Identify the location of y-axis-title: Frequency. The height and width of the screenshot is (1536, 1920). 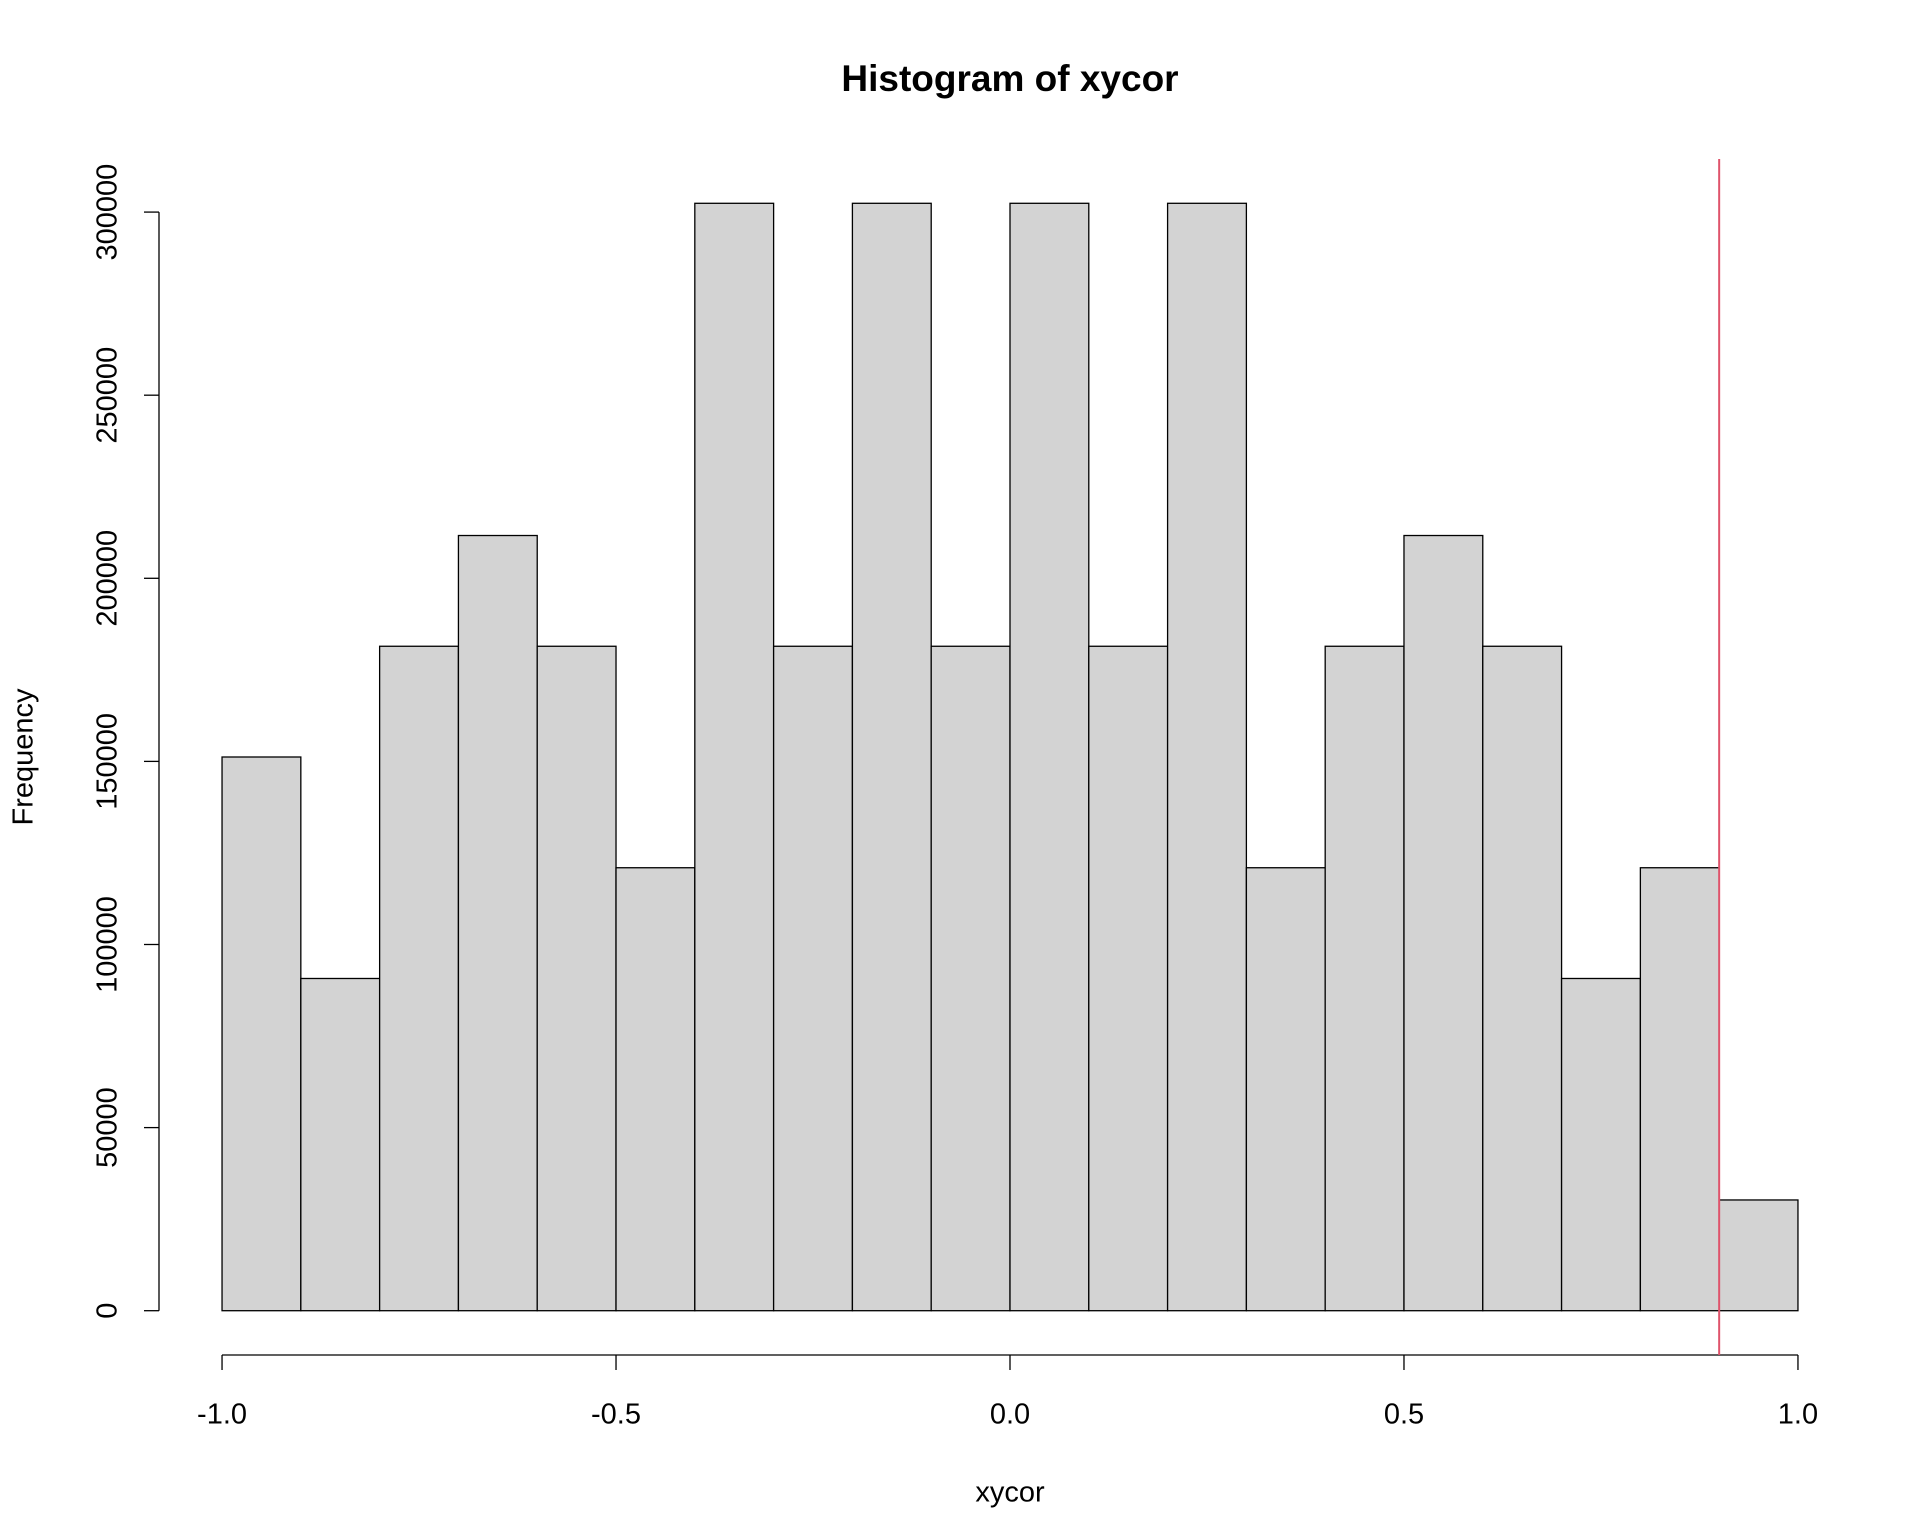
(24, 757).